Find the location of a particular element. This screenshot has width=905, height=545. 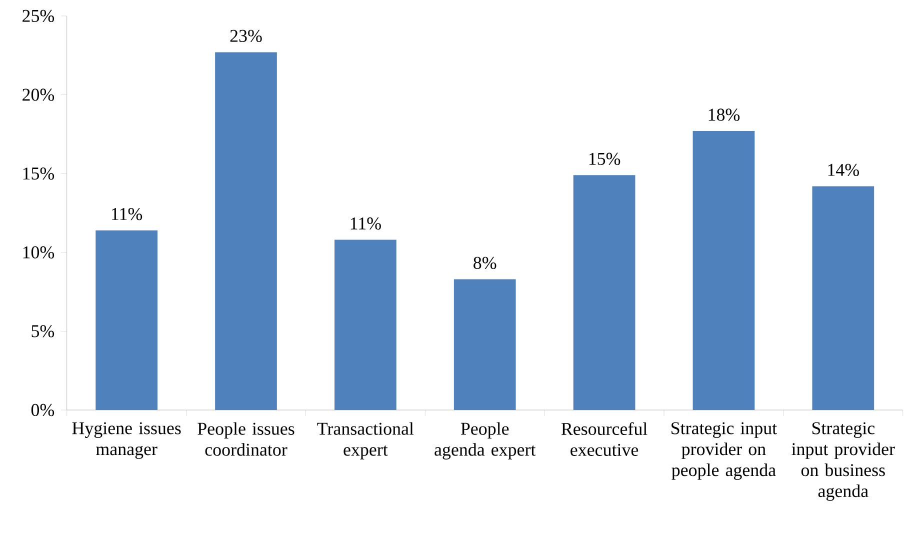

x-tick-label: Resourceful executive is located at coordinates (604, 439).